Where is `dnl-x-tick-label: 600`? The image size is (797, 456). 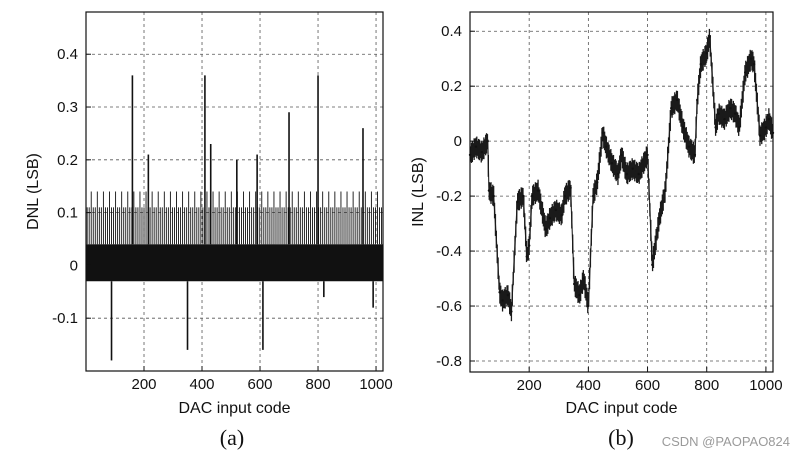 dnl-x-tick-label: 600 is located at coordinates (260, 384).